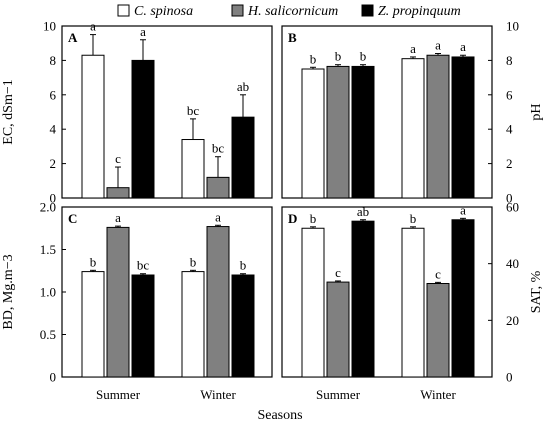 This screenshot has width=550, height=425. Describe the element at coordinates (48, 292) in the screenshot. I see `y-tick-label: 1.0` at that location.